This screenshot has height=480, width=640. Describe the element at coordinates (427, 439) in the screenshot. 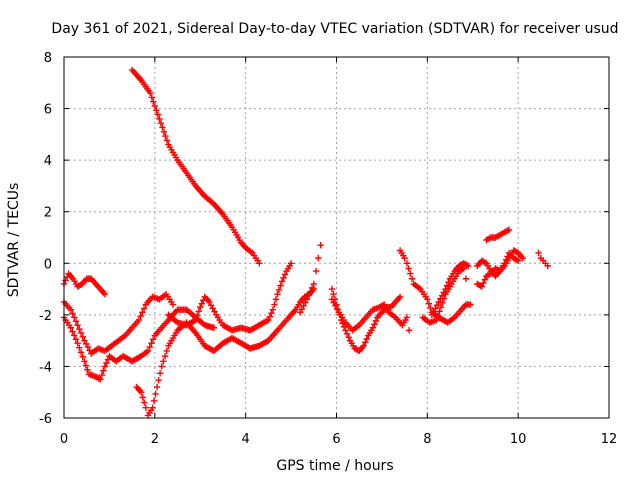

I see `x-tick-label: 8` at that location.